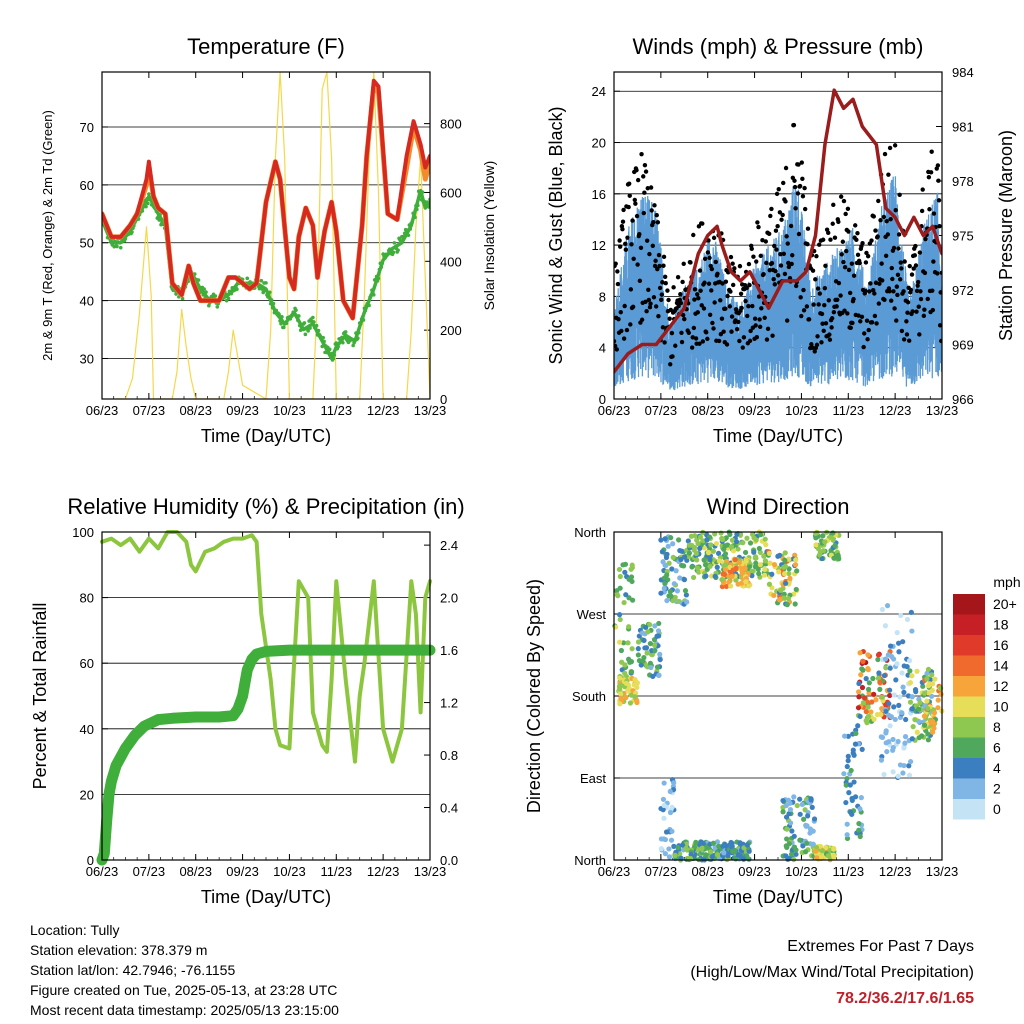  Describe the element at coordinates (1001, 707) in the screenshot. I see `colorbar-label: 10` at that location.